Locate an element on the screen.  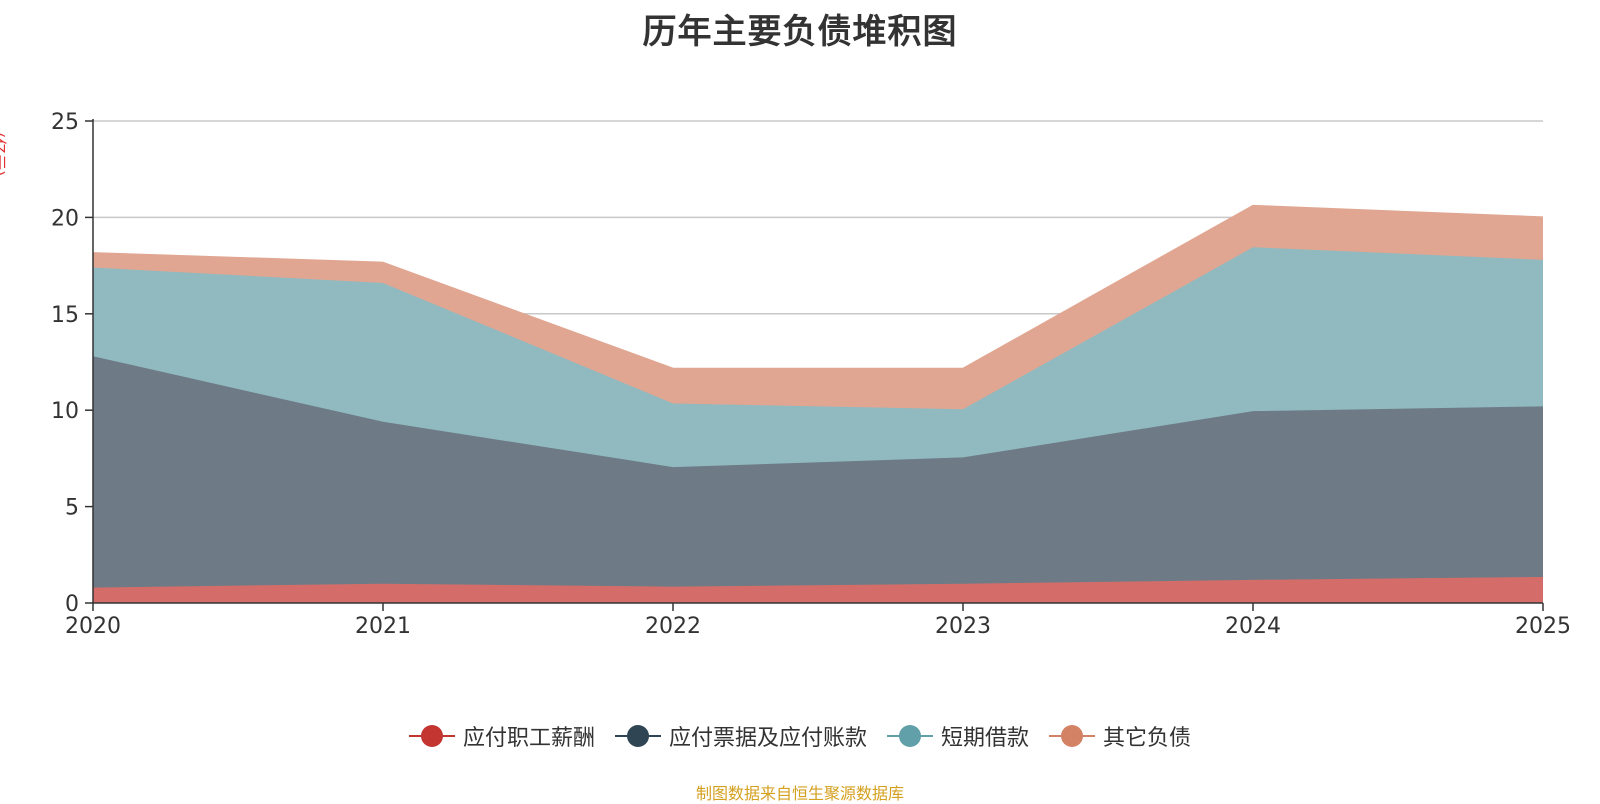
y-tick-label-15: 15 is located at coordinates (65, 315).